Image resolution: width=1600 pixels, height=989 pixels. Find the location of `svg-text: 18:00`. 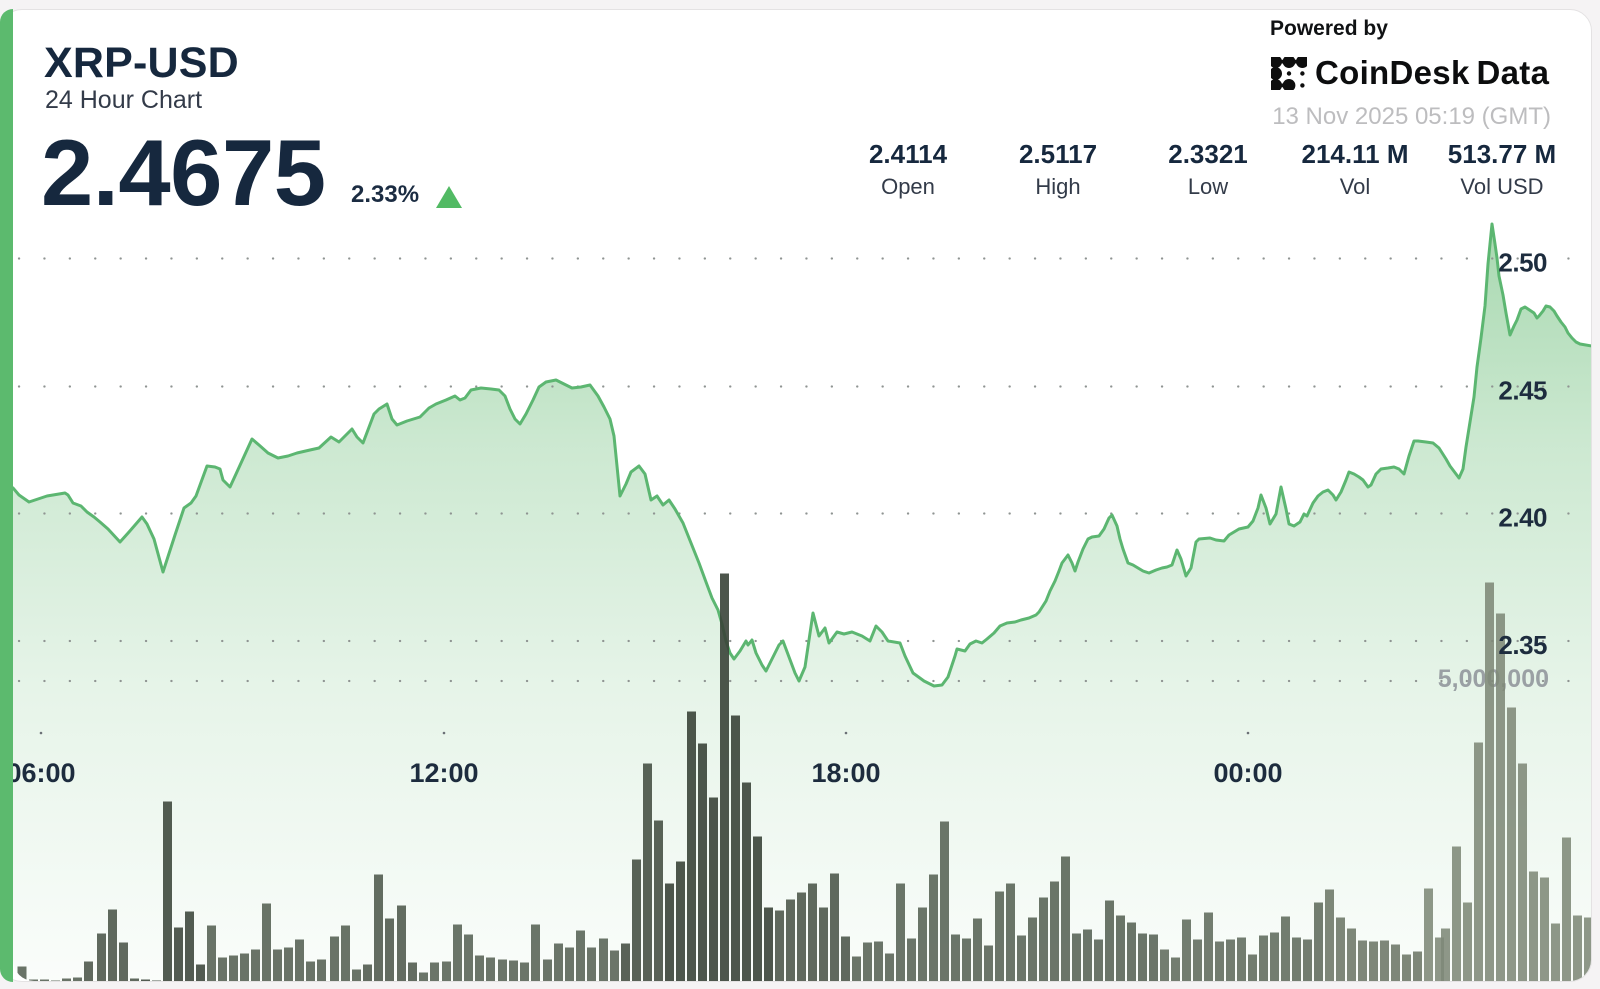

svg-text: 18:00 is located at coordinates (845, 773).